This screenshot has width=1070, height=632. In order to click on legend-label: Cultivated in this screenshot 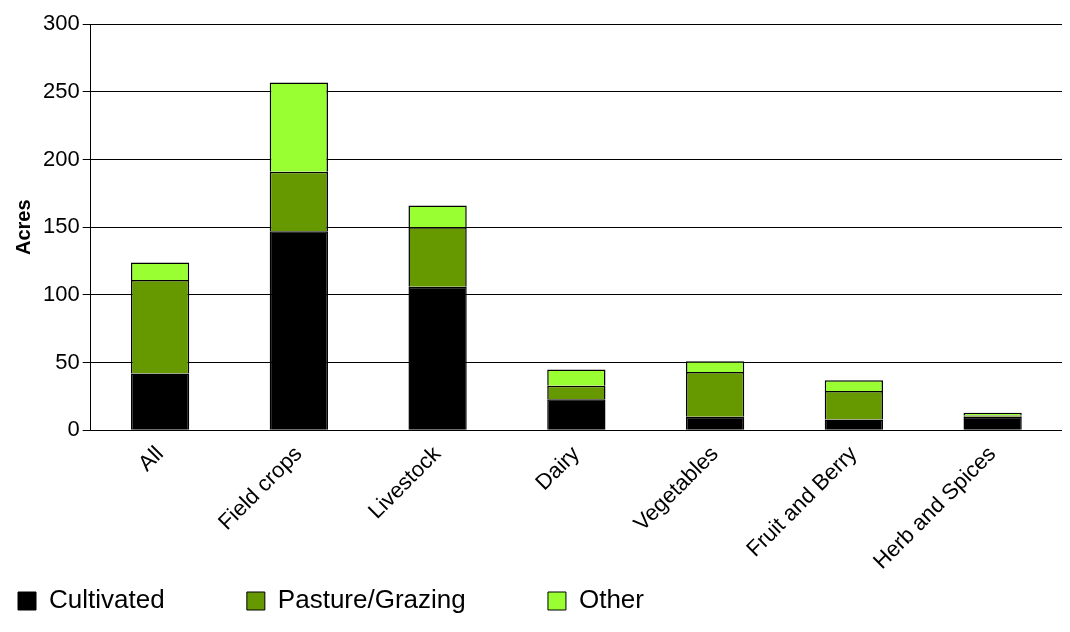, I will do `click(143, 599)`.